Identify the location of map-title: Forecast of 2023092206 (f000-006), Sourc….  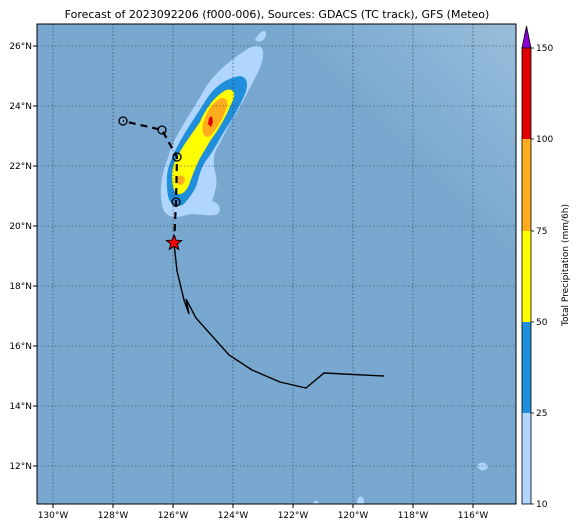
(277, 14).